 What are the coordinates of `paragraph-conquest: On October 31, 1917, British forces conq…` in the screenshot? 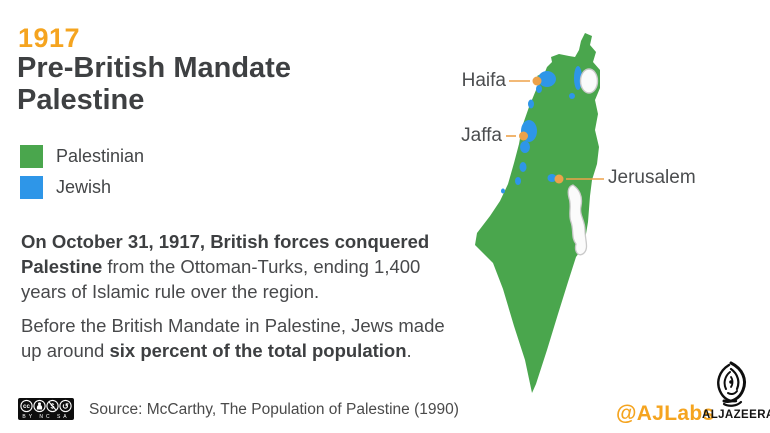 It's located at (239, 266).